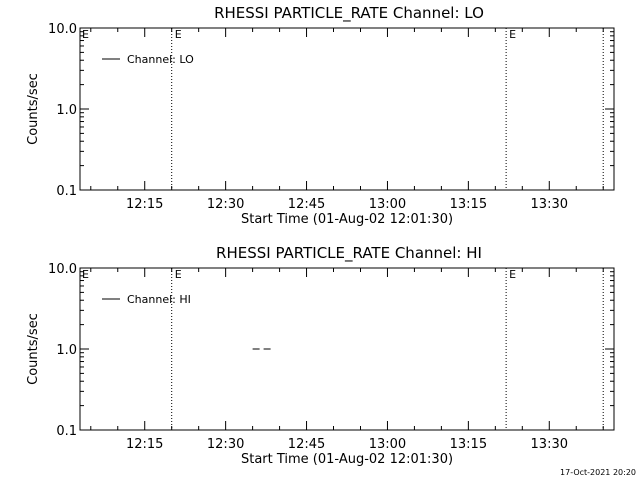 This screenshot has height=480, width=640. Describe the element at coordinates (349, 253) in the screenshot. I see `chart-title: RHESSI PARTICLE_RATE Channel: HI` at that location.